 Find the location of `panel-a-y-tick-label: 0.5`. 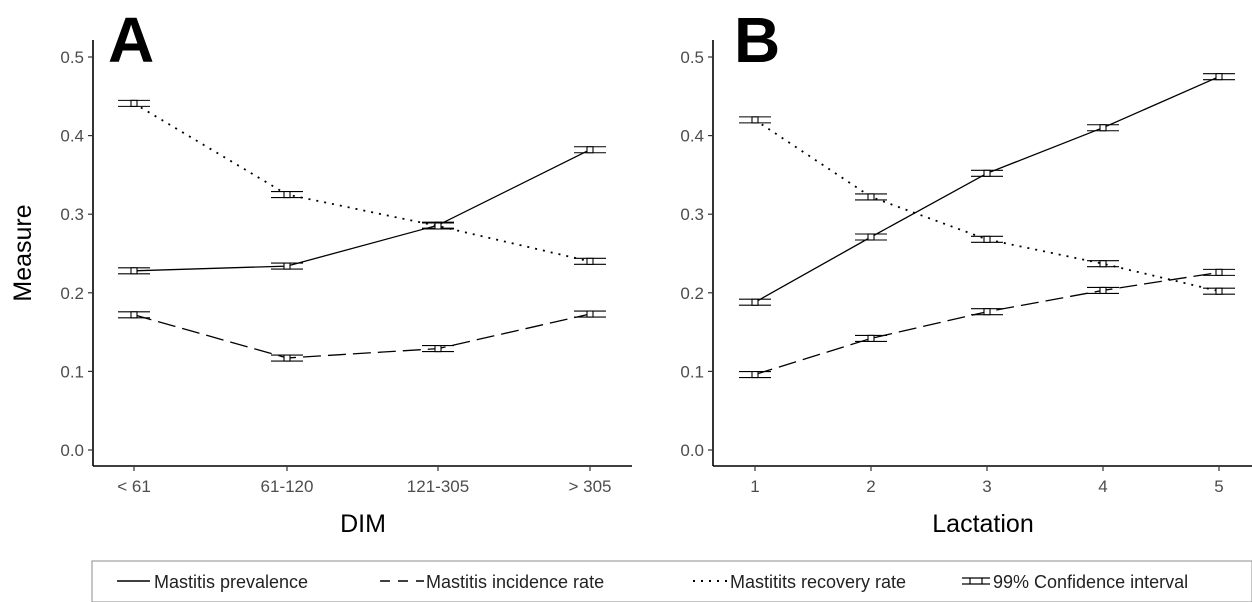

panel-a-y-tick-label: 0.5 is located at coordinates (72, 57).